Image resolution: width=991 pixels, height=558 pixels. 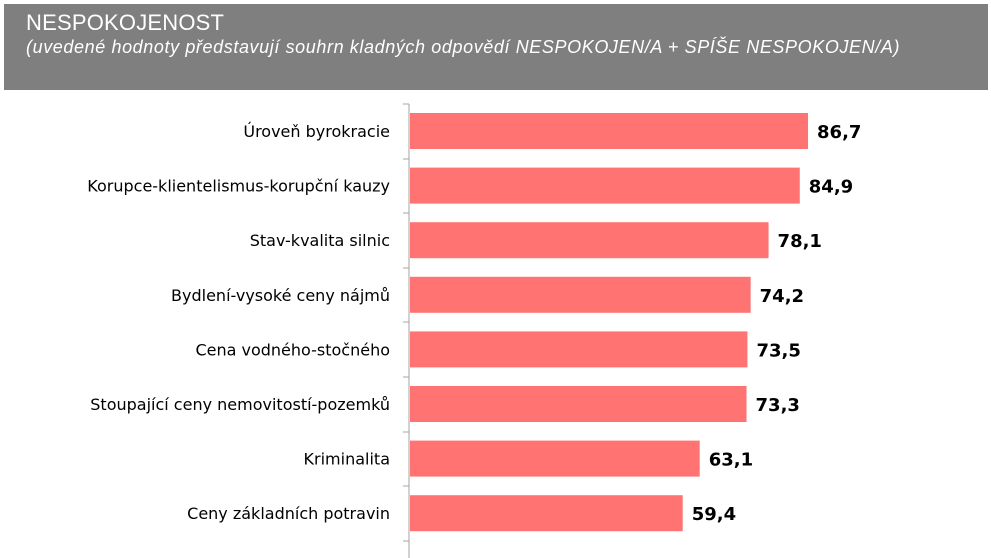 What do you see at coordinates (782, 296) in the screenshot?
I see `value-label: 74,2` at bounding box center [782, 296].